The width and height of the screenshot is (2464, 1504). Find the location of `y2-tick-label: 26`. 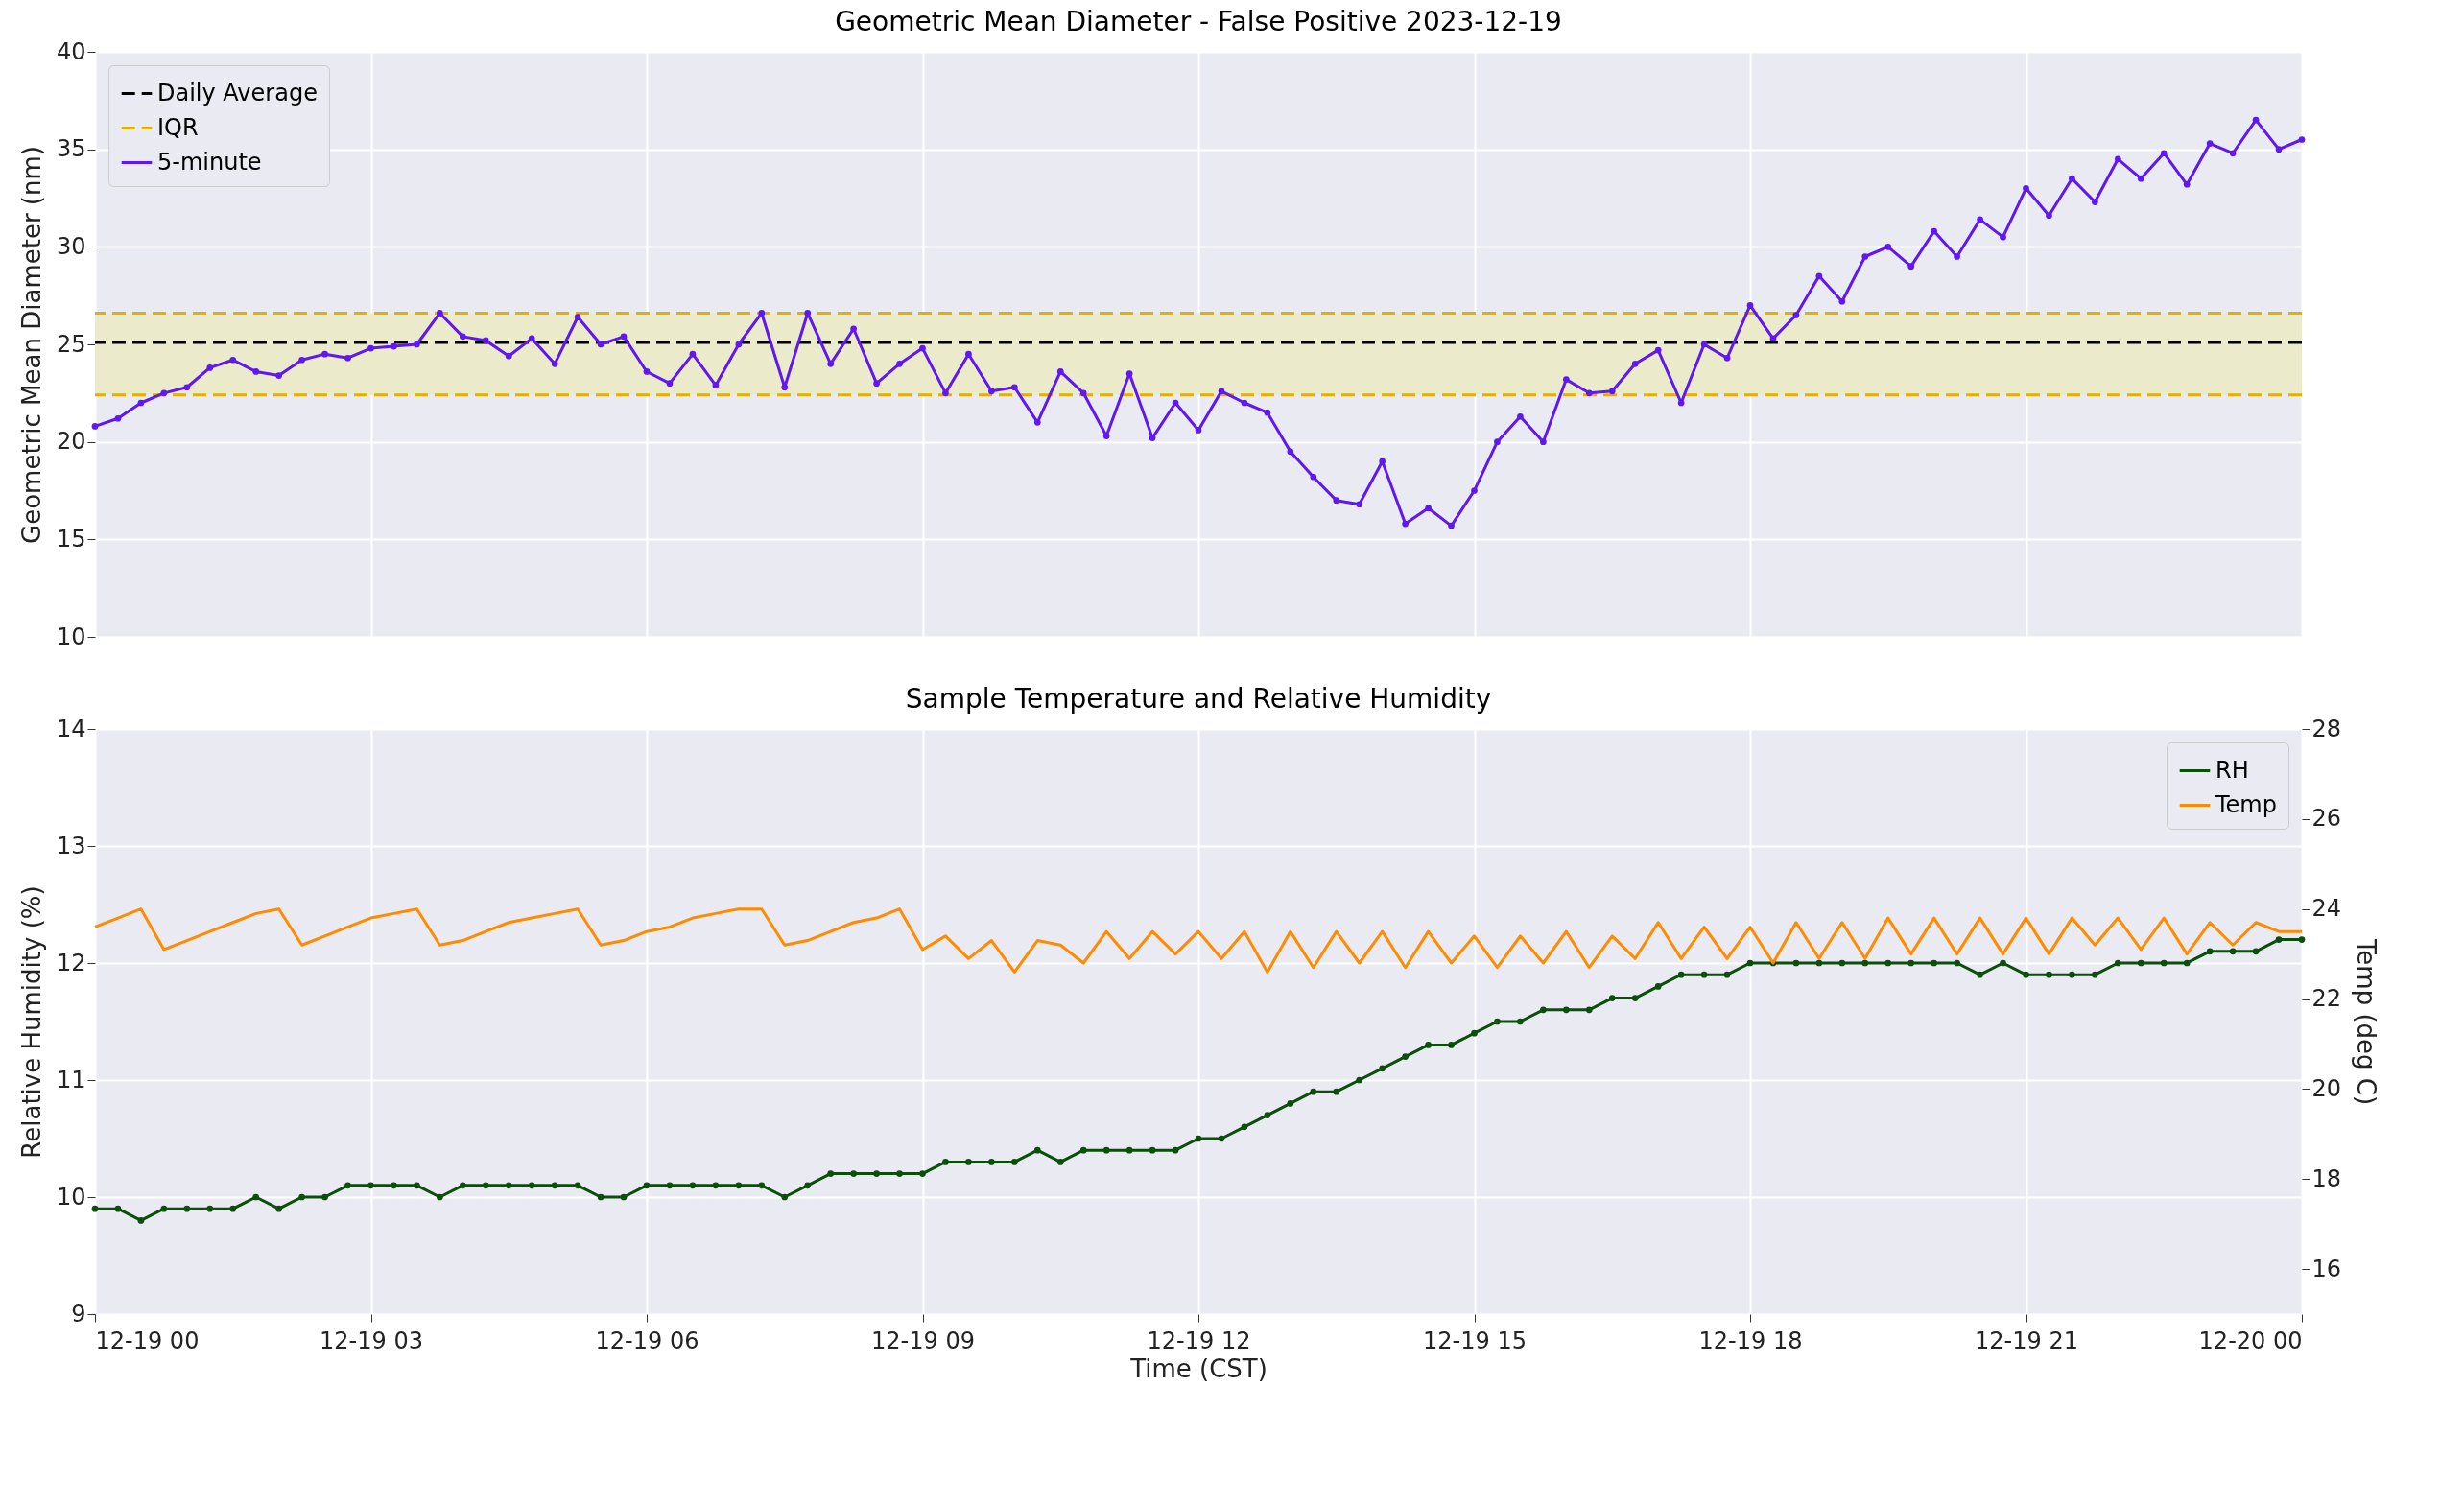

y2-tick-label: 26 is located at coordinates (2326, 819).